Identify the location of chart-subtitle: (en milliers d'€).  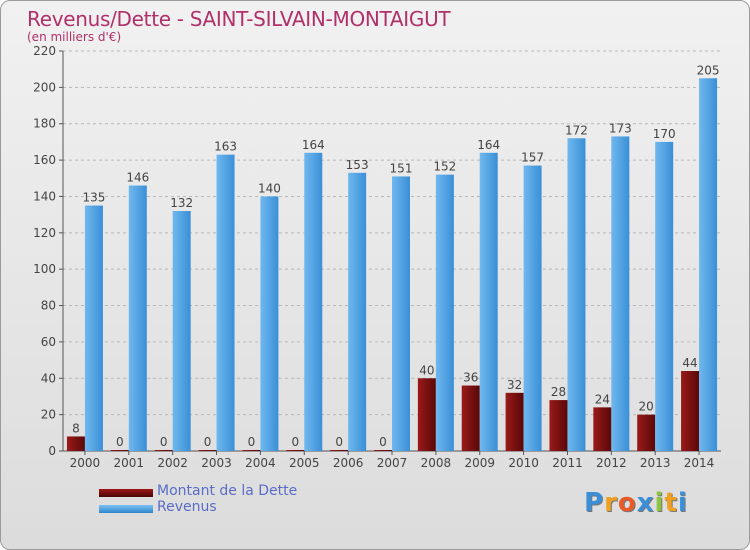
(74, 37).